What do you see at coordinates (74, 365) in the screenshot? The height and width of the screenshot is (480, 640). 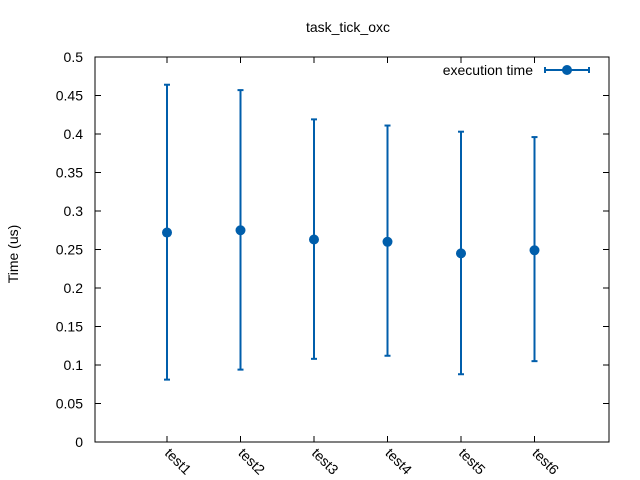 I see `y-tick-label: 0.1` at bounding box center [74, 365].